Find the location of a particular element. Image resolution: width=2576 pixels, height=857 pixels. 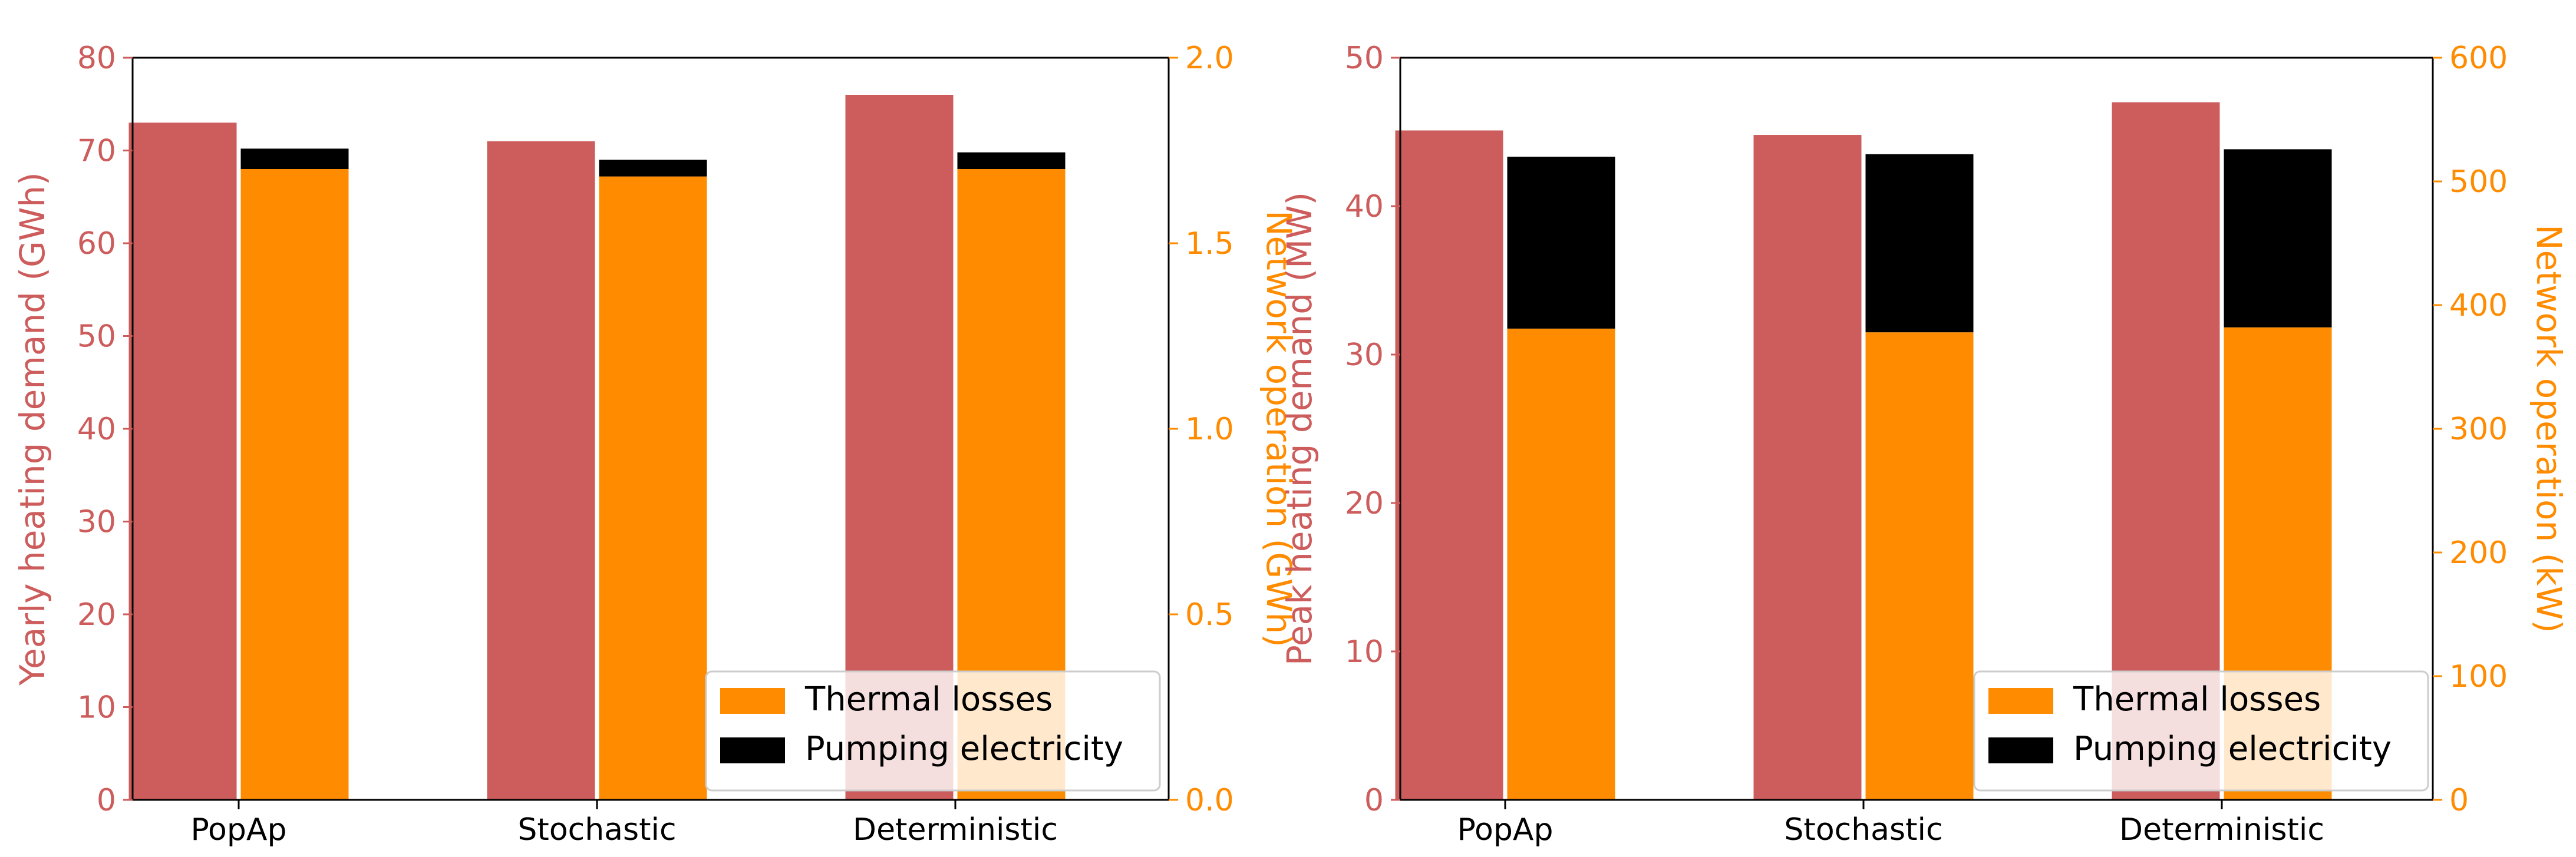

right-y-tick-label: 500 is located at coordinates (2479, 182).